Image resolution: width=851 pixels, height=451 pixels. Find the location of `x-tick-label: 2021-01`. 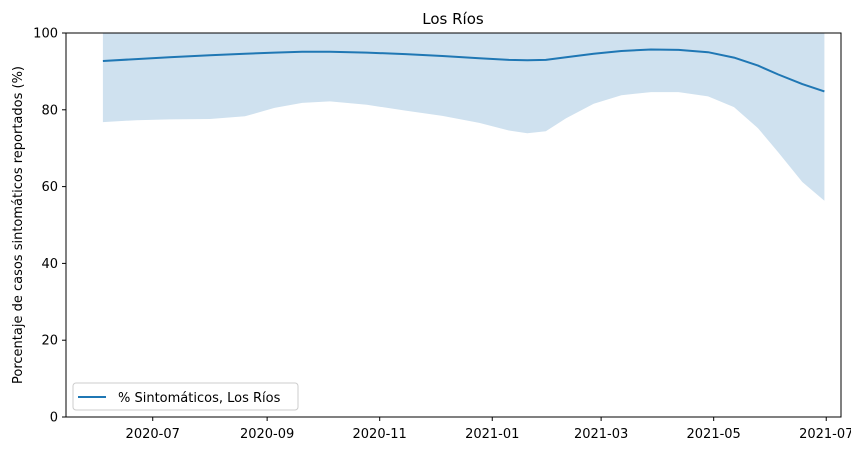

x-tick-label: 2021-01 is located at coordinates (492, 434).